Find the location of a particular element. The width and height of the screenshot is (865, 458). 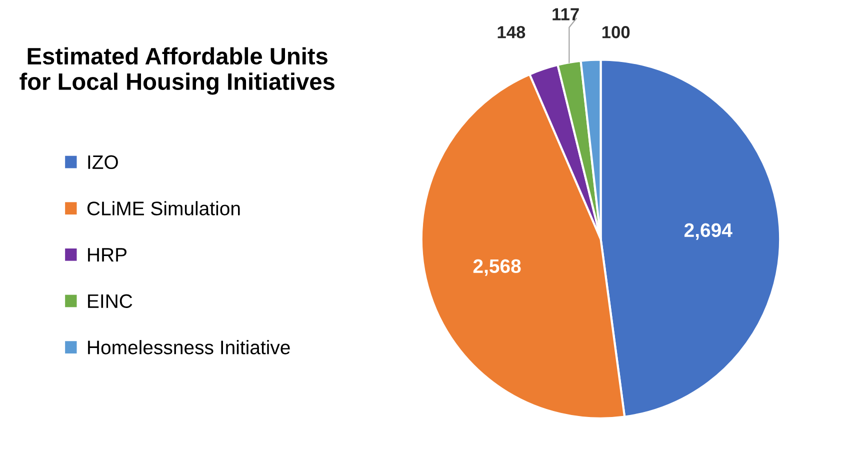

legend-label: EINC is located at coordinates (110, 301).